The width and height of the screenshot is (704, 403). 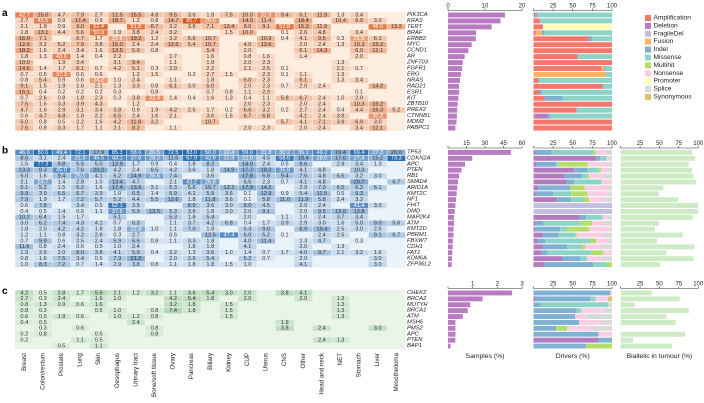 I want to click on cell-value: 20.7, so click(x=359, y=182).